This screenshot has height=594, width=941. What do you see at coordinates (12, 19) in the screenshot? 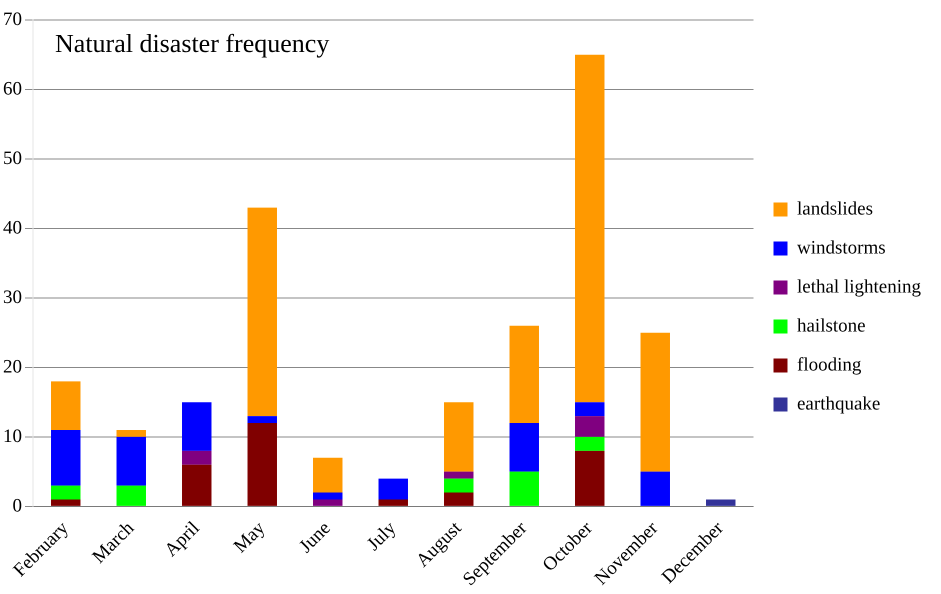
I see `y-tick-label: 70` at bounding box center [12, 19].